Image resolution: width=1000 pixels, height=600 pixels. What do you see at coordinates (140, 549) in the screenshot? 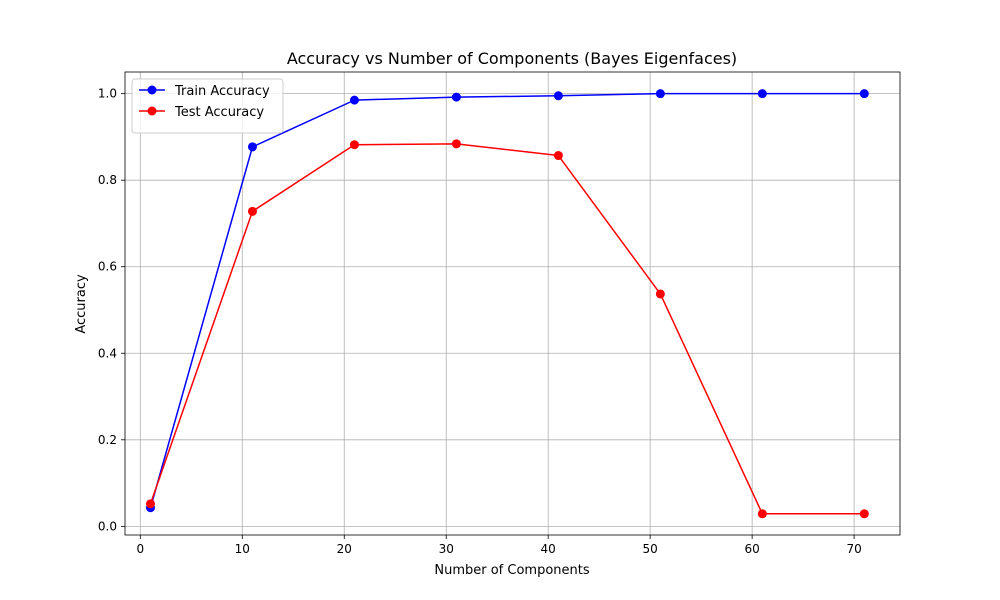
I see `x-tick-label: 0` at bounding box center [140, 549].